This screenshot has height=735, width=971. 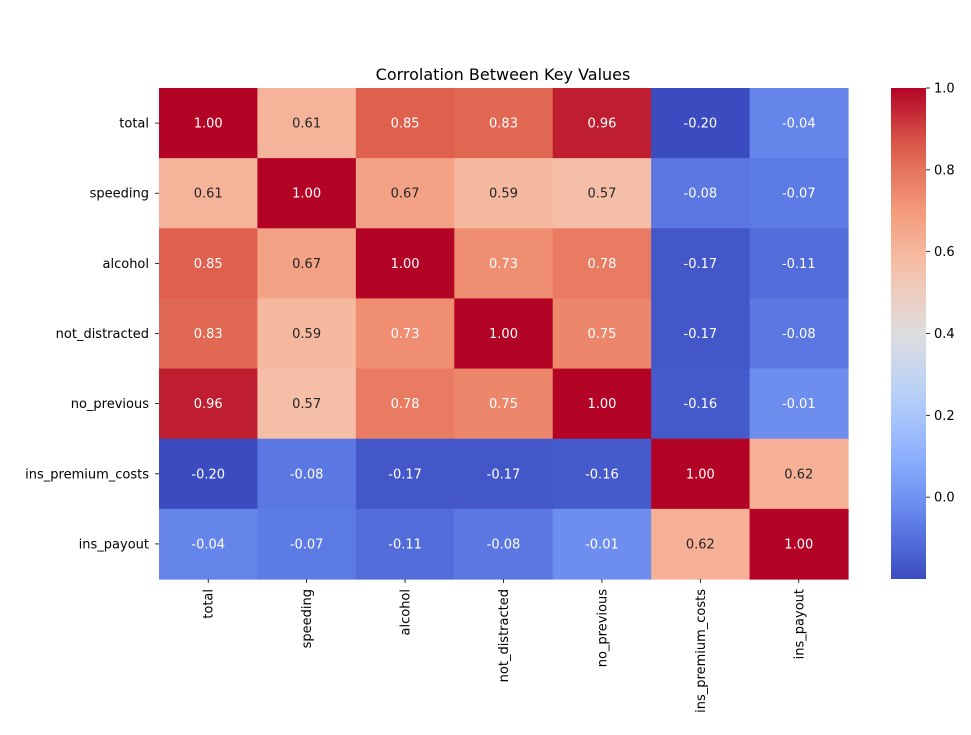 I want to click on row-tick-label: total, so click(x=134, y=124).